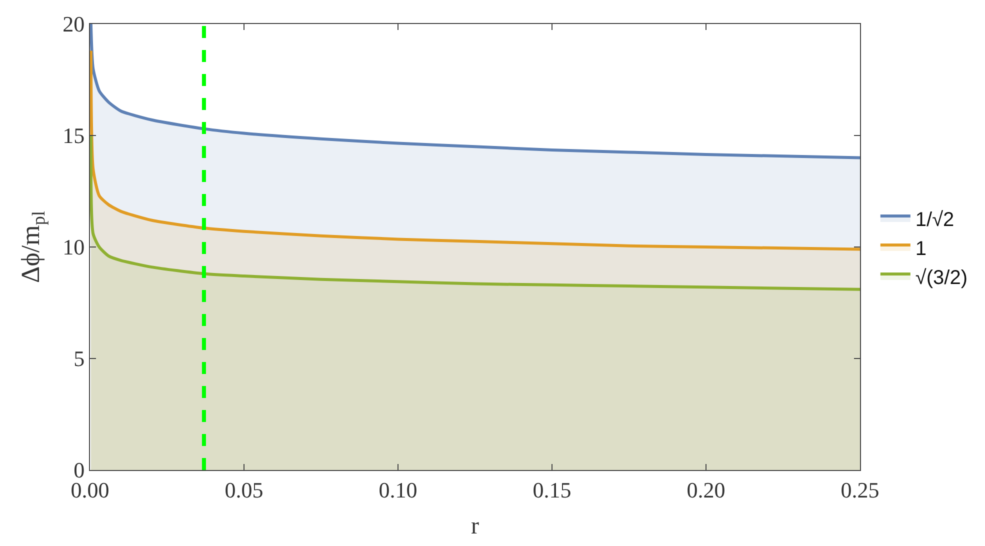 Image resolution: width=985 pixels, height=546 pixels. Describe the element at coordinates (860, 489) in the screenshot. I see `x-tick-label: 0.25` at that location.